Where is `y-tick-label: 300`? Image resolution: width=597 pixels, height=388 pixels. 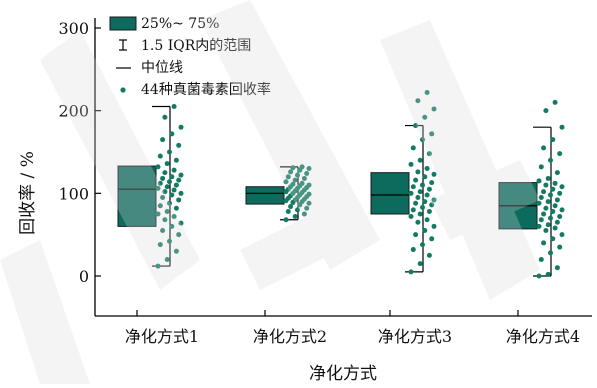 y-tick-label: 300 is located at coordinates (73, 28).